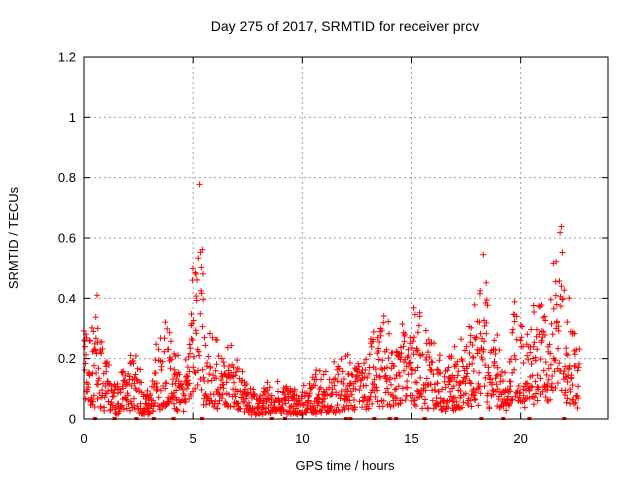 The image size is (640, 480). I want to click on x-tick-label: 5, so click(193, 438).